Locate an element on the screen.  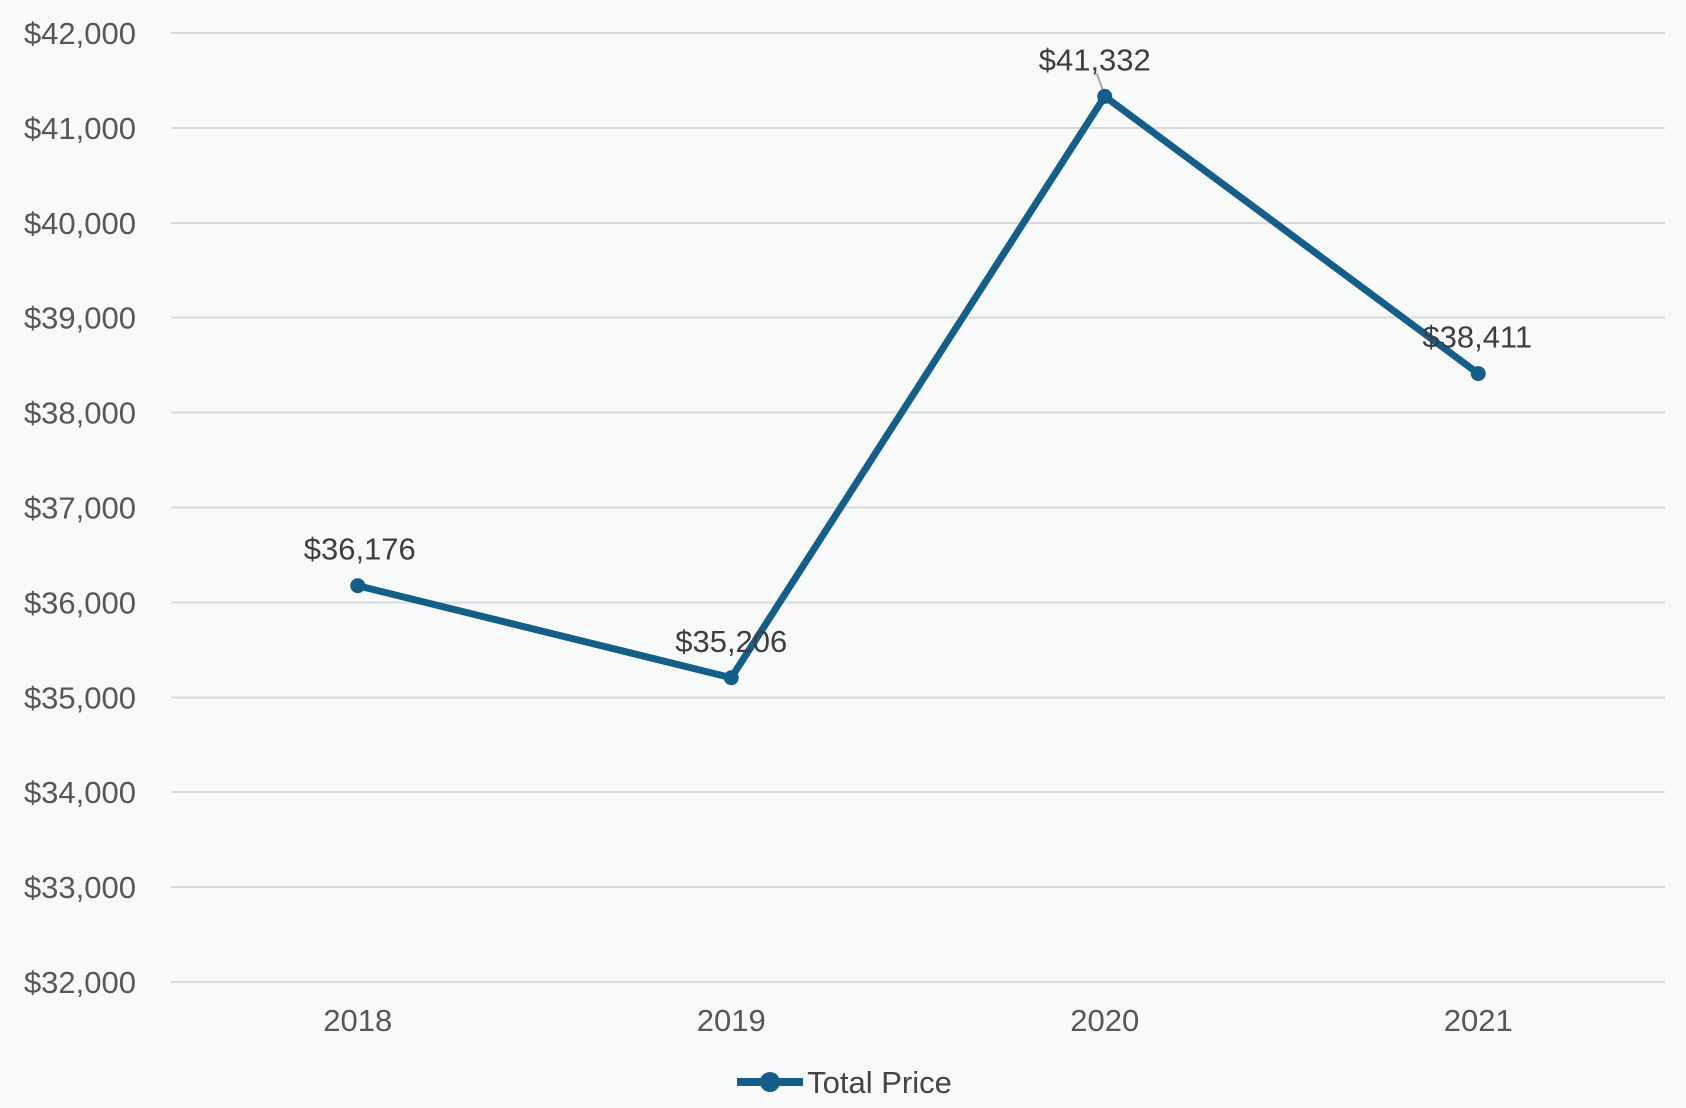
y-axis-tick-label: $42,000 is located at coordinates (80, 33).